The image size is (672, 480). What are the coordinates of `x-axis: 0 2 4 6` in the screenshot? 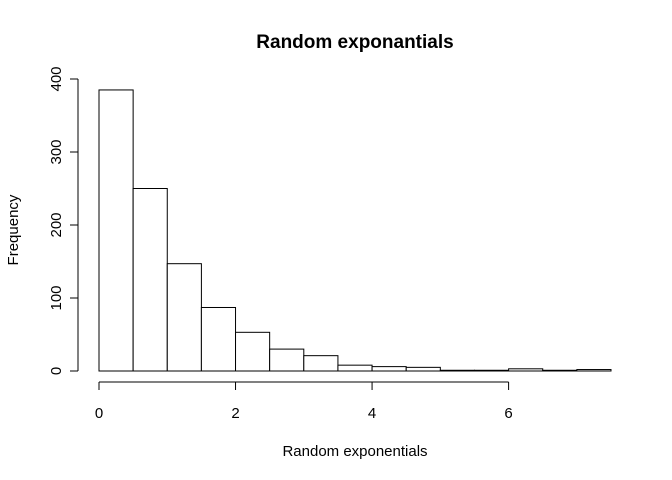 It's located at (304, 401).